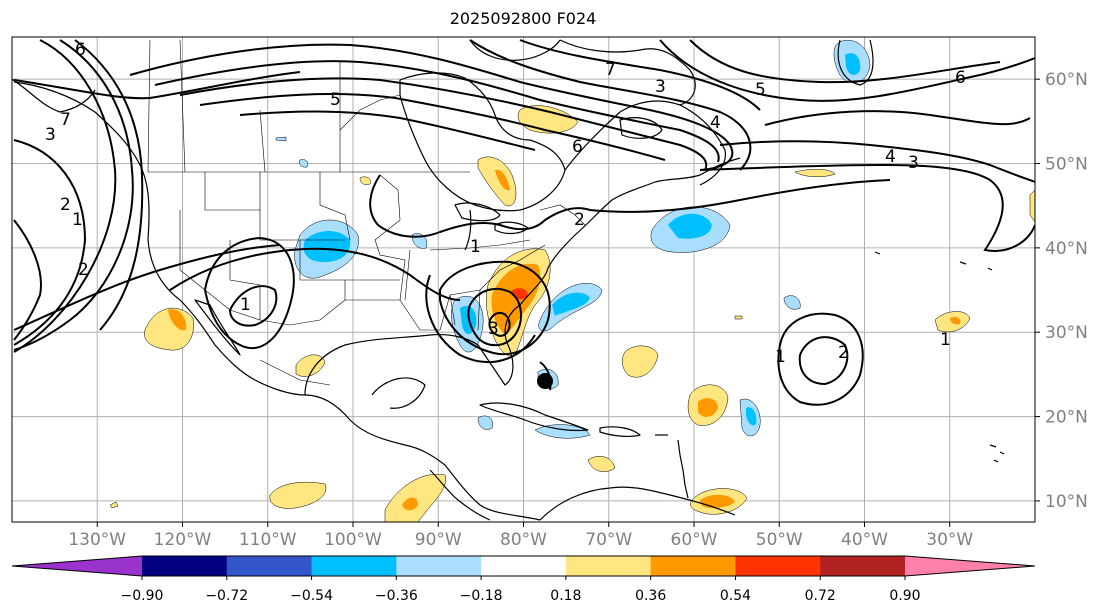 This screenshot has height=615, width=1105. What do you see at coordinates (226, 596) in the screenshot?
I see `colorbar-tick-label: −0.72` at bounding box center [226, 596].